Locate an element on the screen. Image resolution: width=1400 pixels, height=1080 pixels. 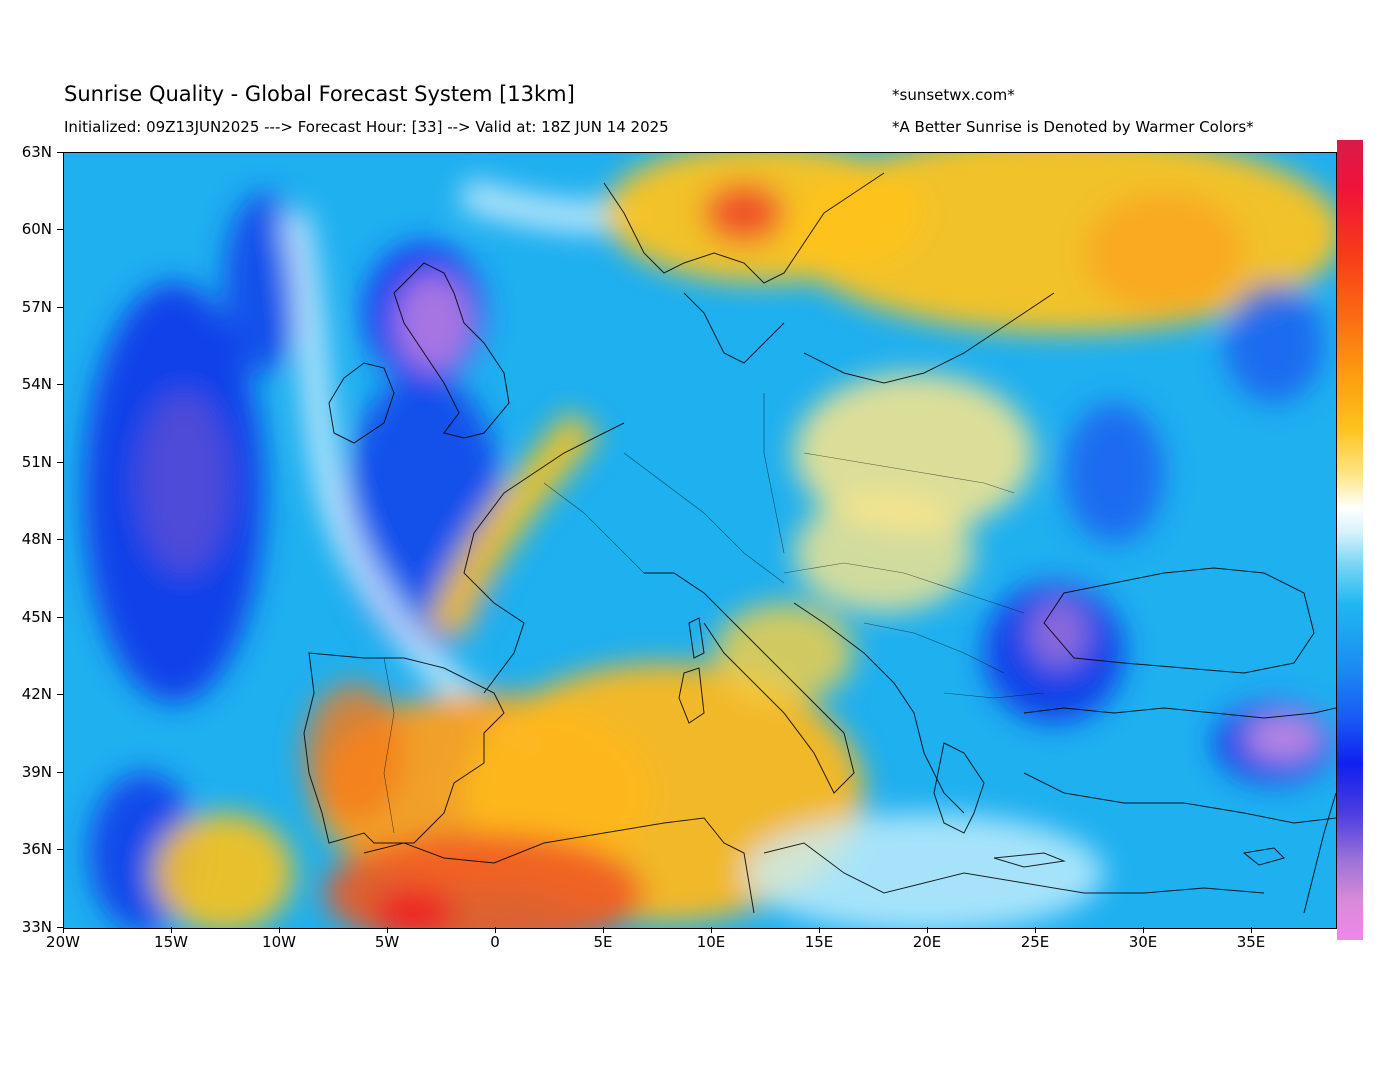
lat-label: 57N is located at coordinates (36, 307).